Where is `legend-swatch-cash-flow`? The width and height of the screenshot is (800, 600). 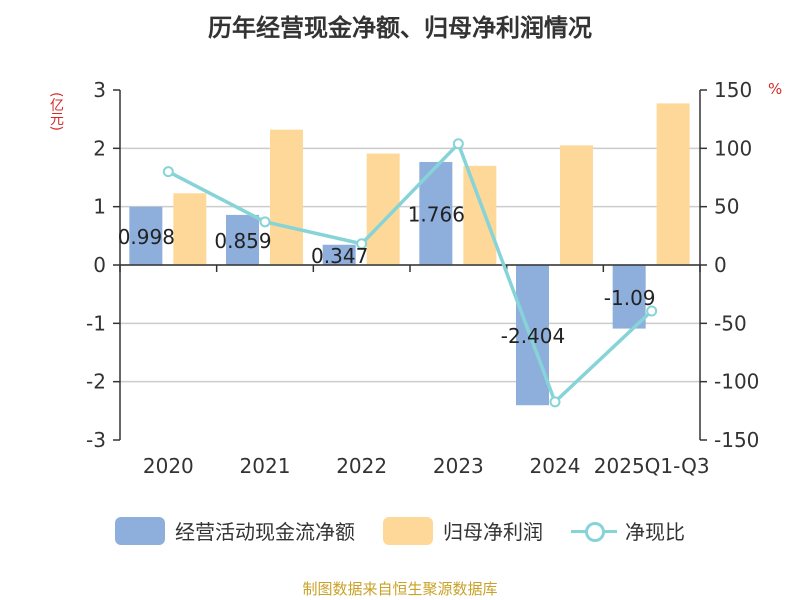
legend-swatch-cash-flow is located at coordinates (140, 530).